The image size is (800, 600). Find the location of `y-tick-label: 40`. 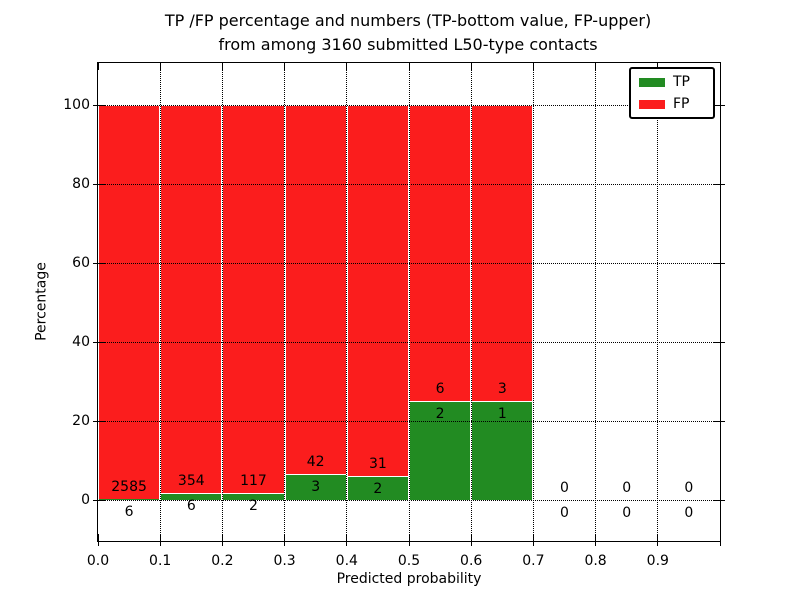

y-tick-label: 40 is located at coordinates (81, 342).